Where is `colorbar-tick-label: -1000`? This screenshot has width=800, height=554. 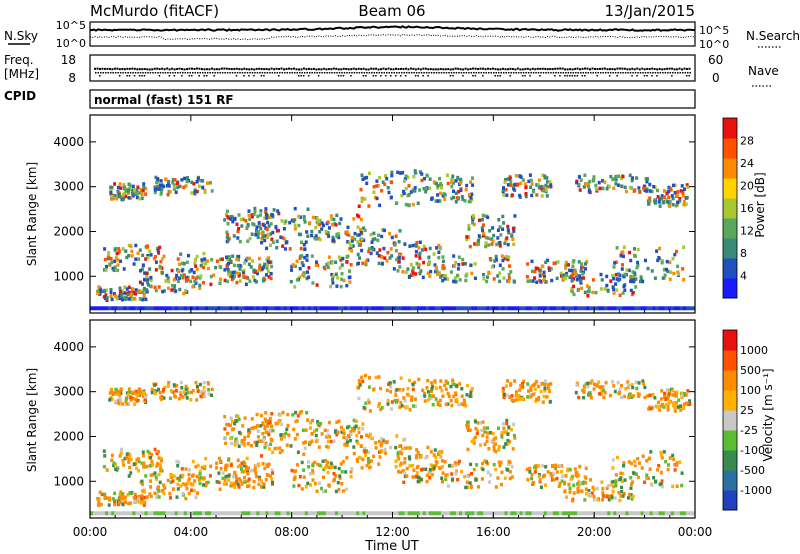 colorbar-tick-label: -1000 is located at coordinates (756, 490).